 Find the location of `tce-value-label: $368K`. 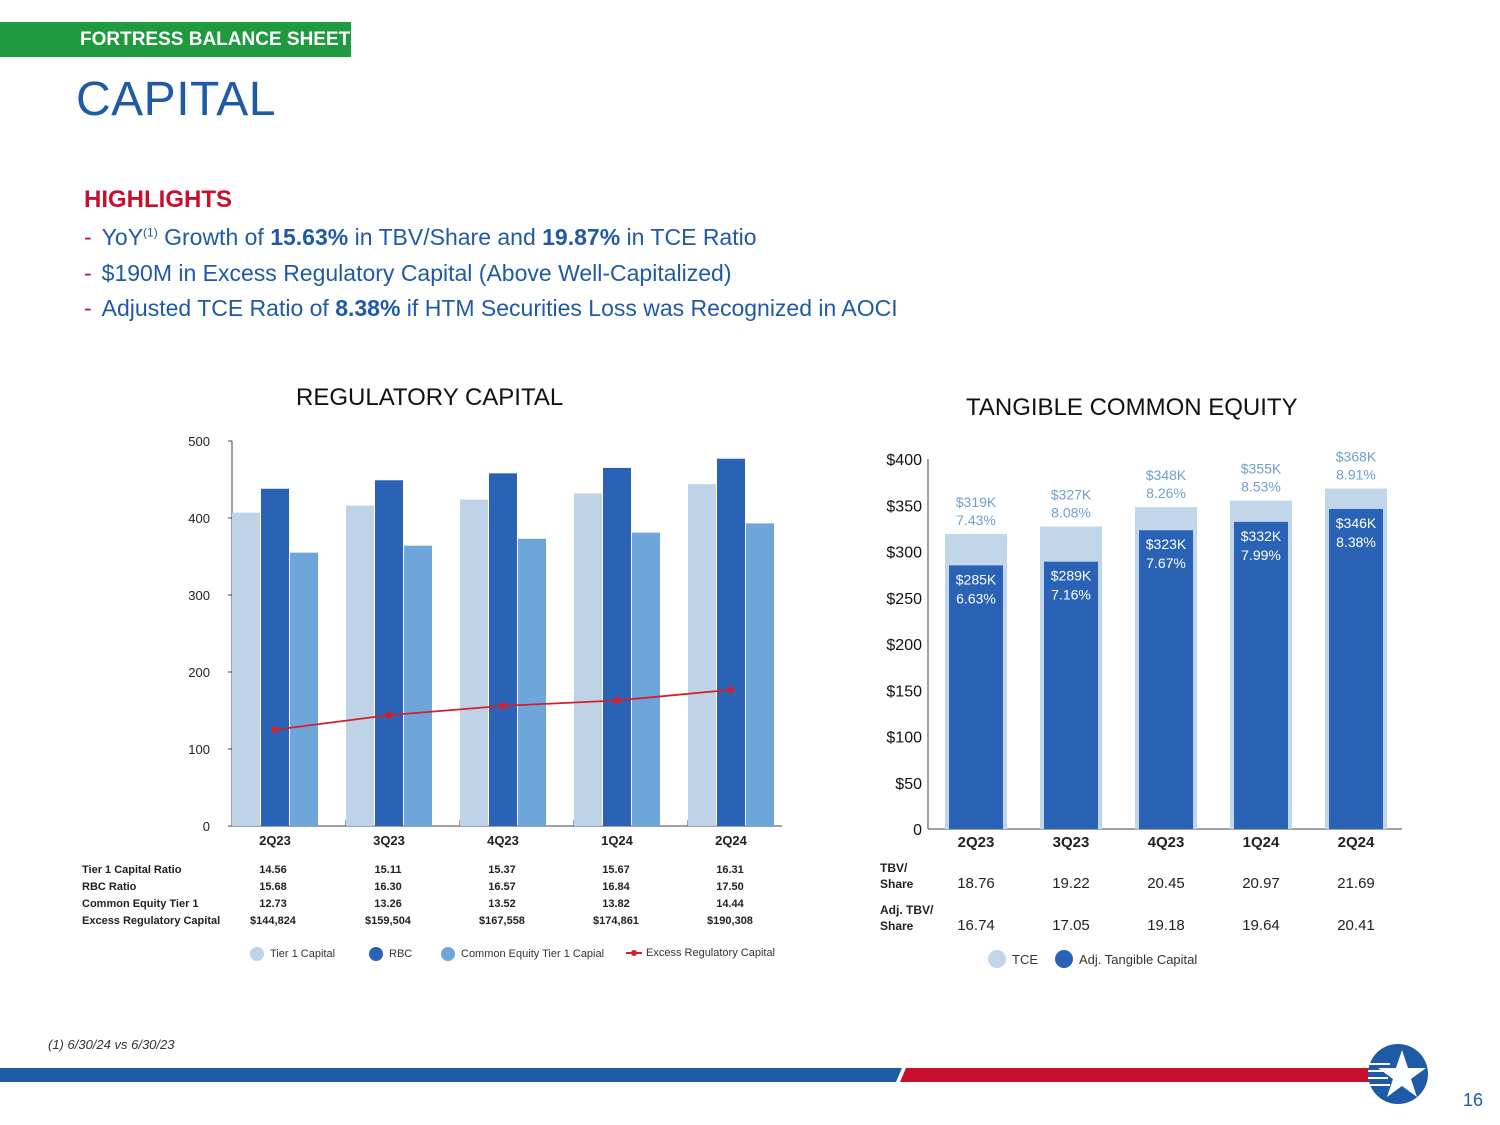

tce-value-label: $368K is located at coordinates (1356, 457).